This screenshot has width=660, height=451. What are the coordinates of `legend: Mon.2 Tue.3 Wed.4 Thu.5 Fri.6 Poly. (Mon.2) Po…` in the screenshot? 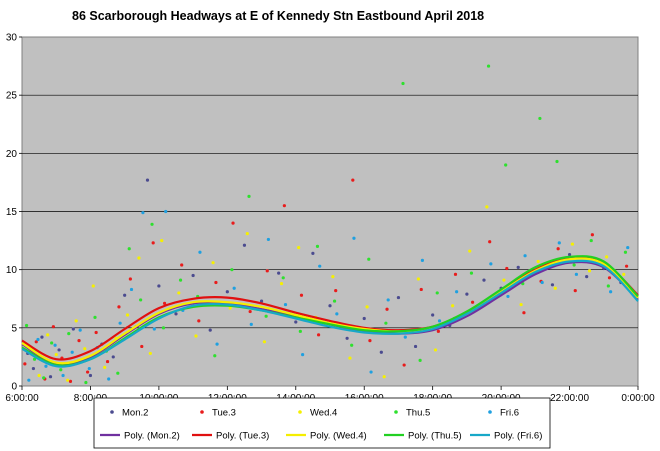 It's located at (322, 423).